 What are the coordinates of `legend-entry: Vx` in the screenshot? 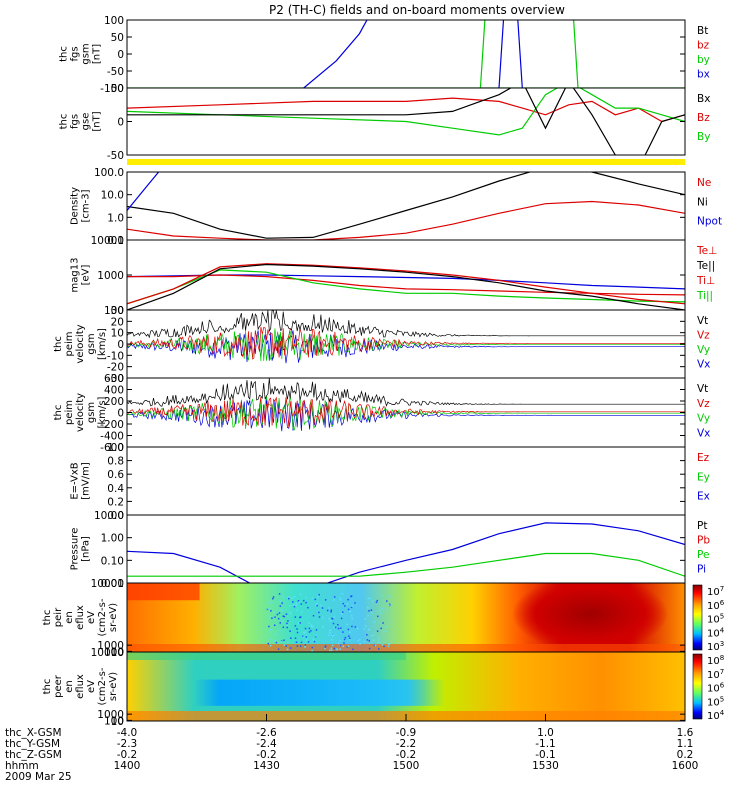 It's located at (703, 365).